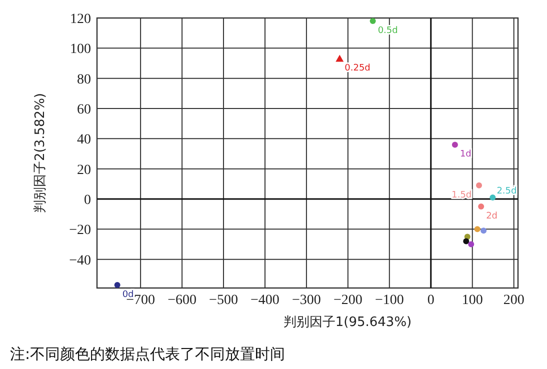 Image resolution: width=547 pixels, height=369 pixels. What do you see at coordinates (182, 300) in the screenshot?
I see `x-tick-label: −600` at bounding box center [182, 300].